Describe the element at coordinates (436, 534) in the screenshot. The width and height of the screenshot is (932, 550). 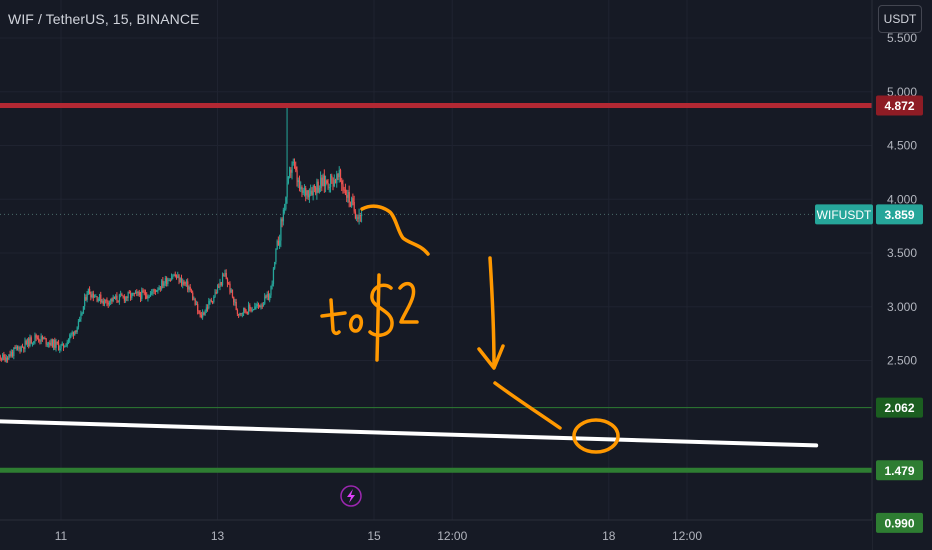
I see `time-axis: 11 13 15 12:00 18 12:00` at that location.